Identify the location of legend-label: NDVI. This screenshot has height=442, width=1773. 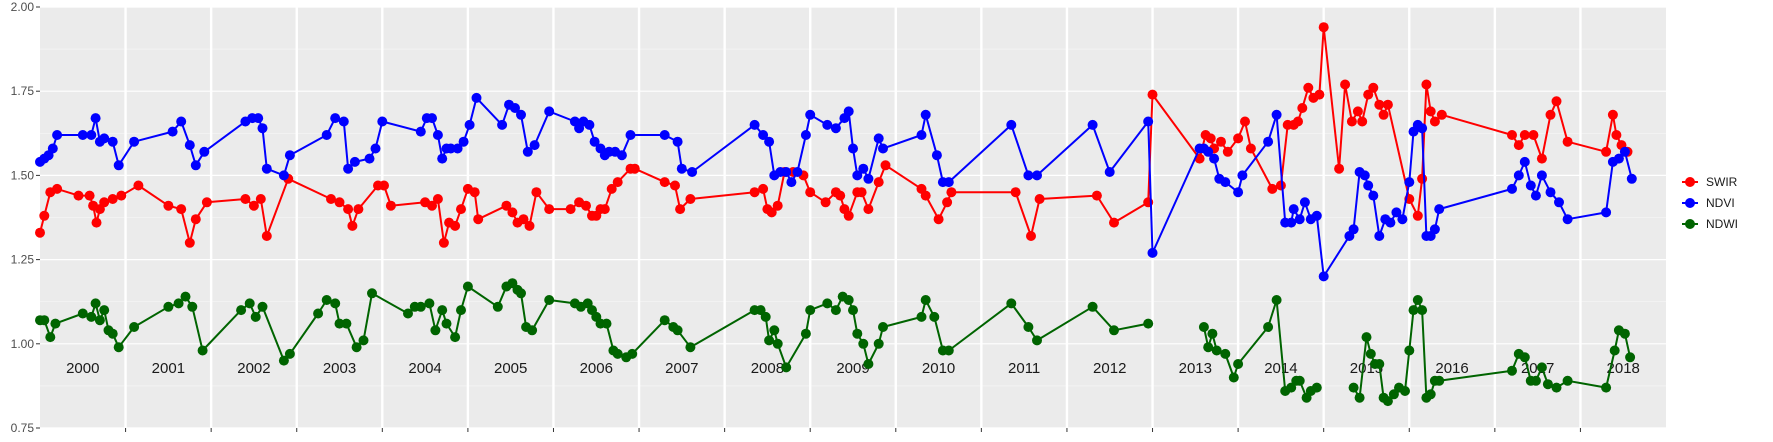
(1720, 203).